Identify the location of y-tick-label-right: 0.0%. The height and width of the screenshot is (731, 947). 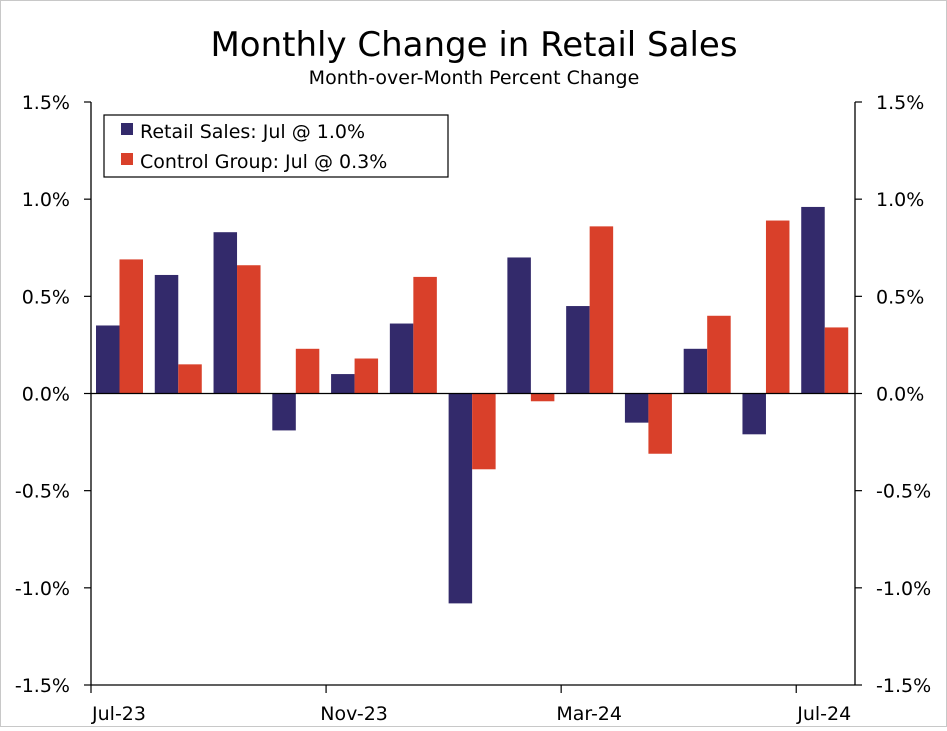
(900, 395).